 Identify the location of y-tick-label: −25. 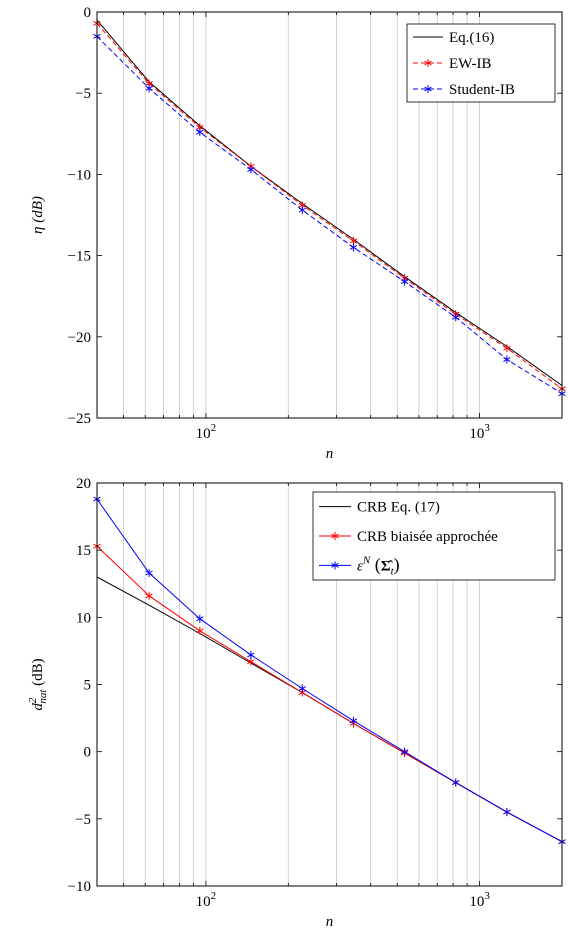
(79, 419).